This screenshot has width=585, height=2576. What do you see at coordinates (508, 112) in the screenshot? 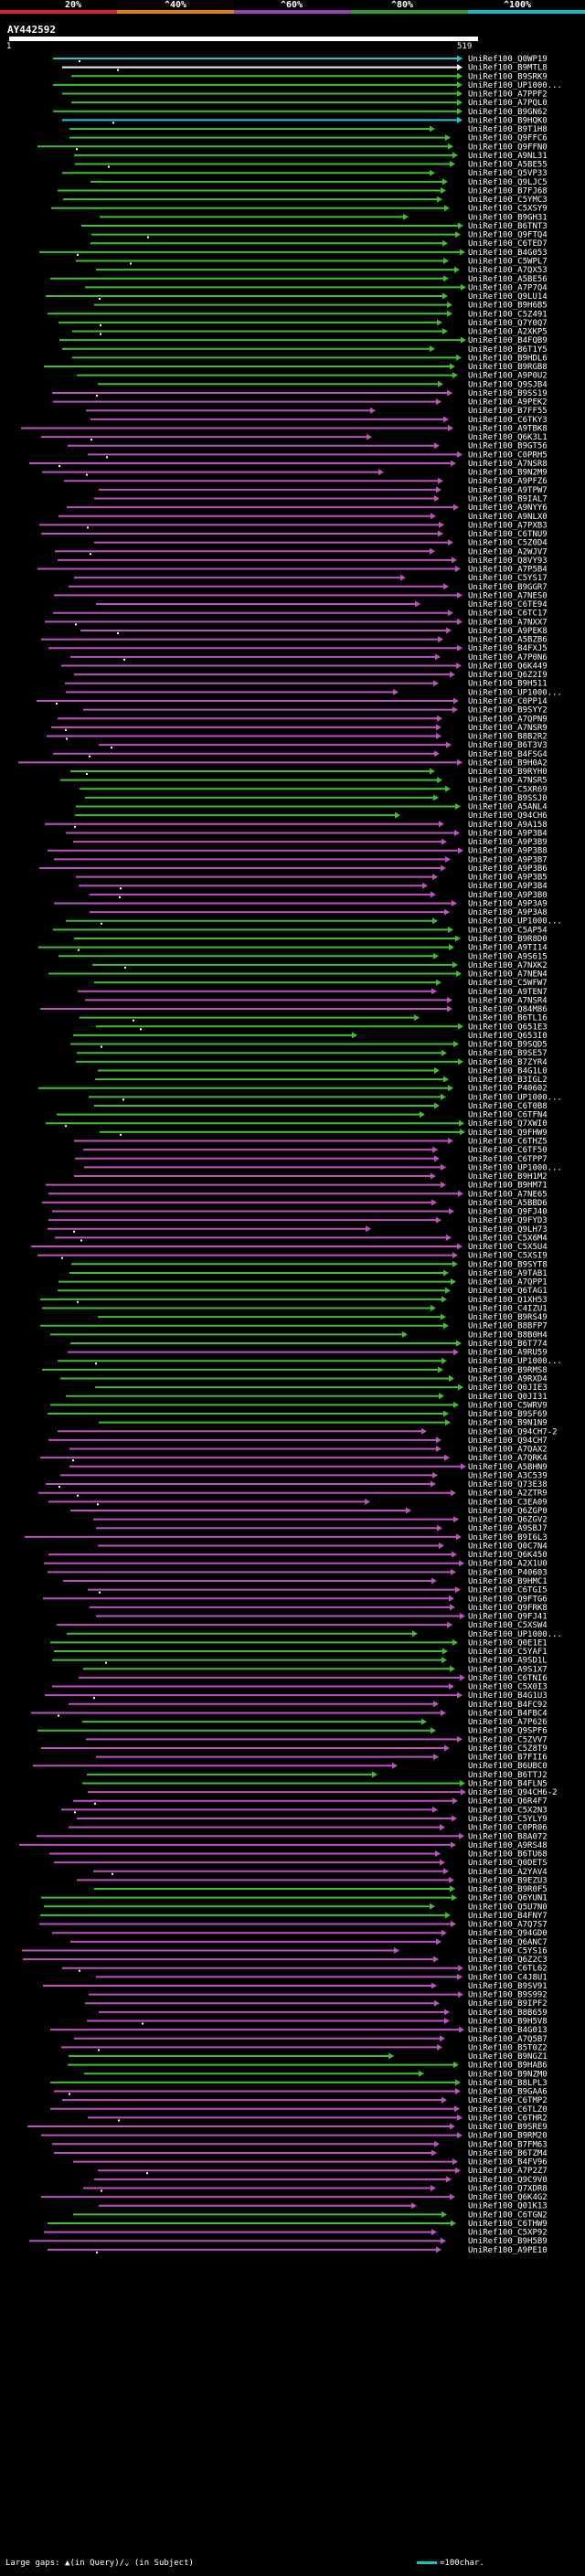
I see `hit-label: UniRef100_B9GN62` at bounding box center [508, 112].